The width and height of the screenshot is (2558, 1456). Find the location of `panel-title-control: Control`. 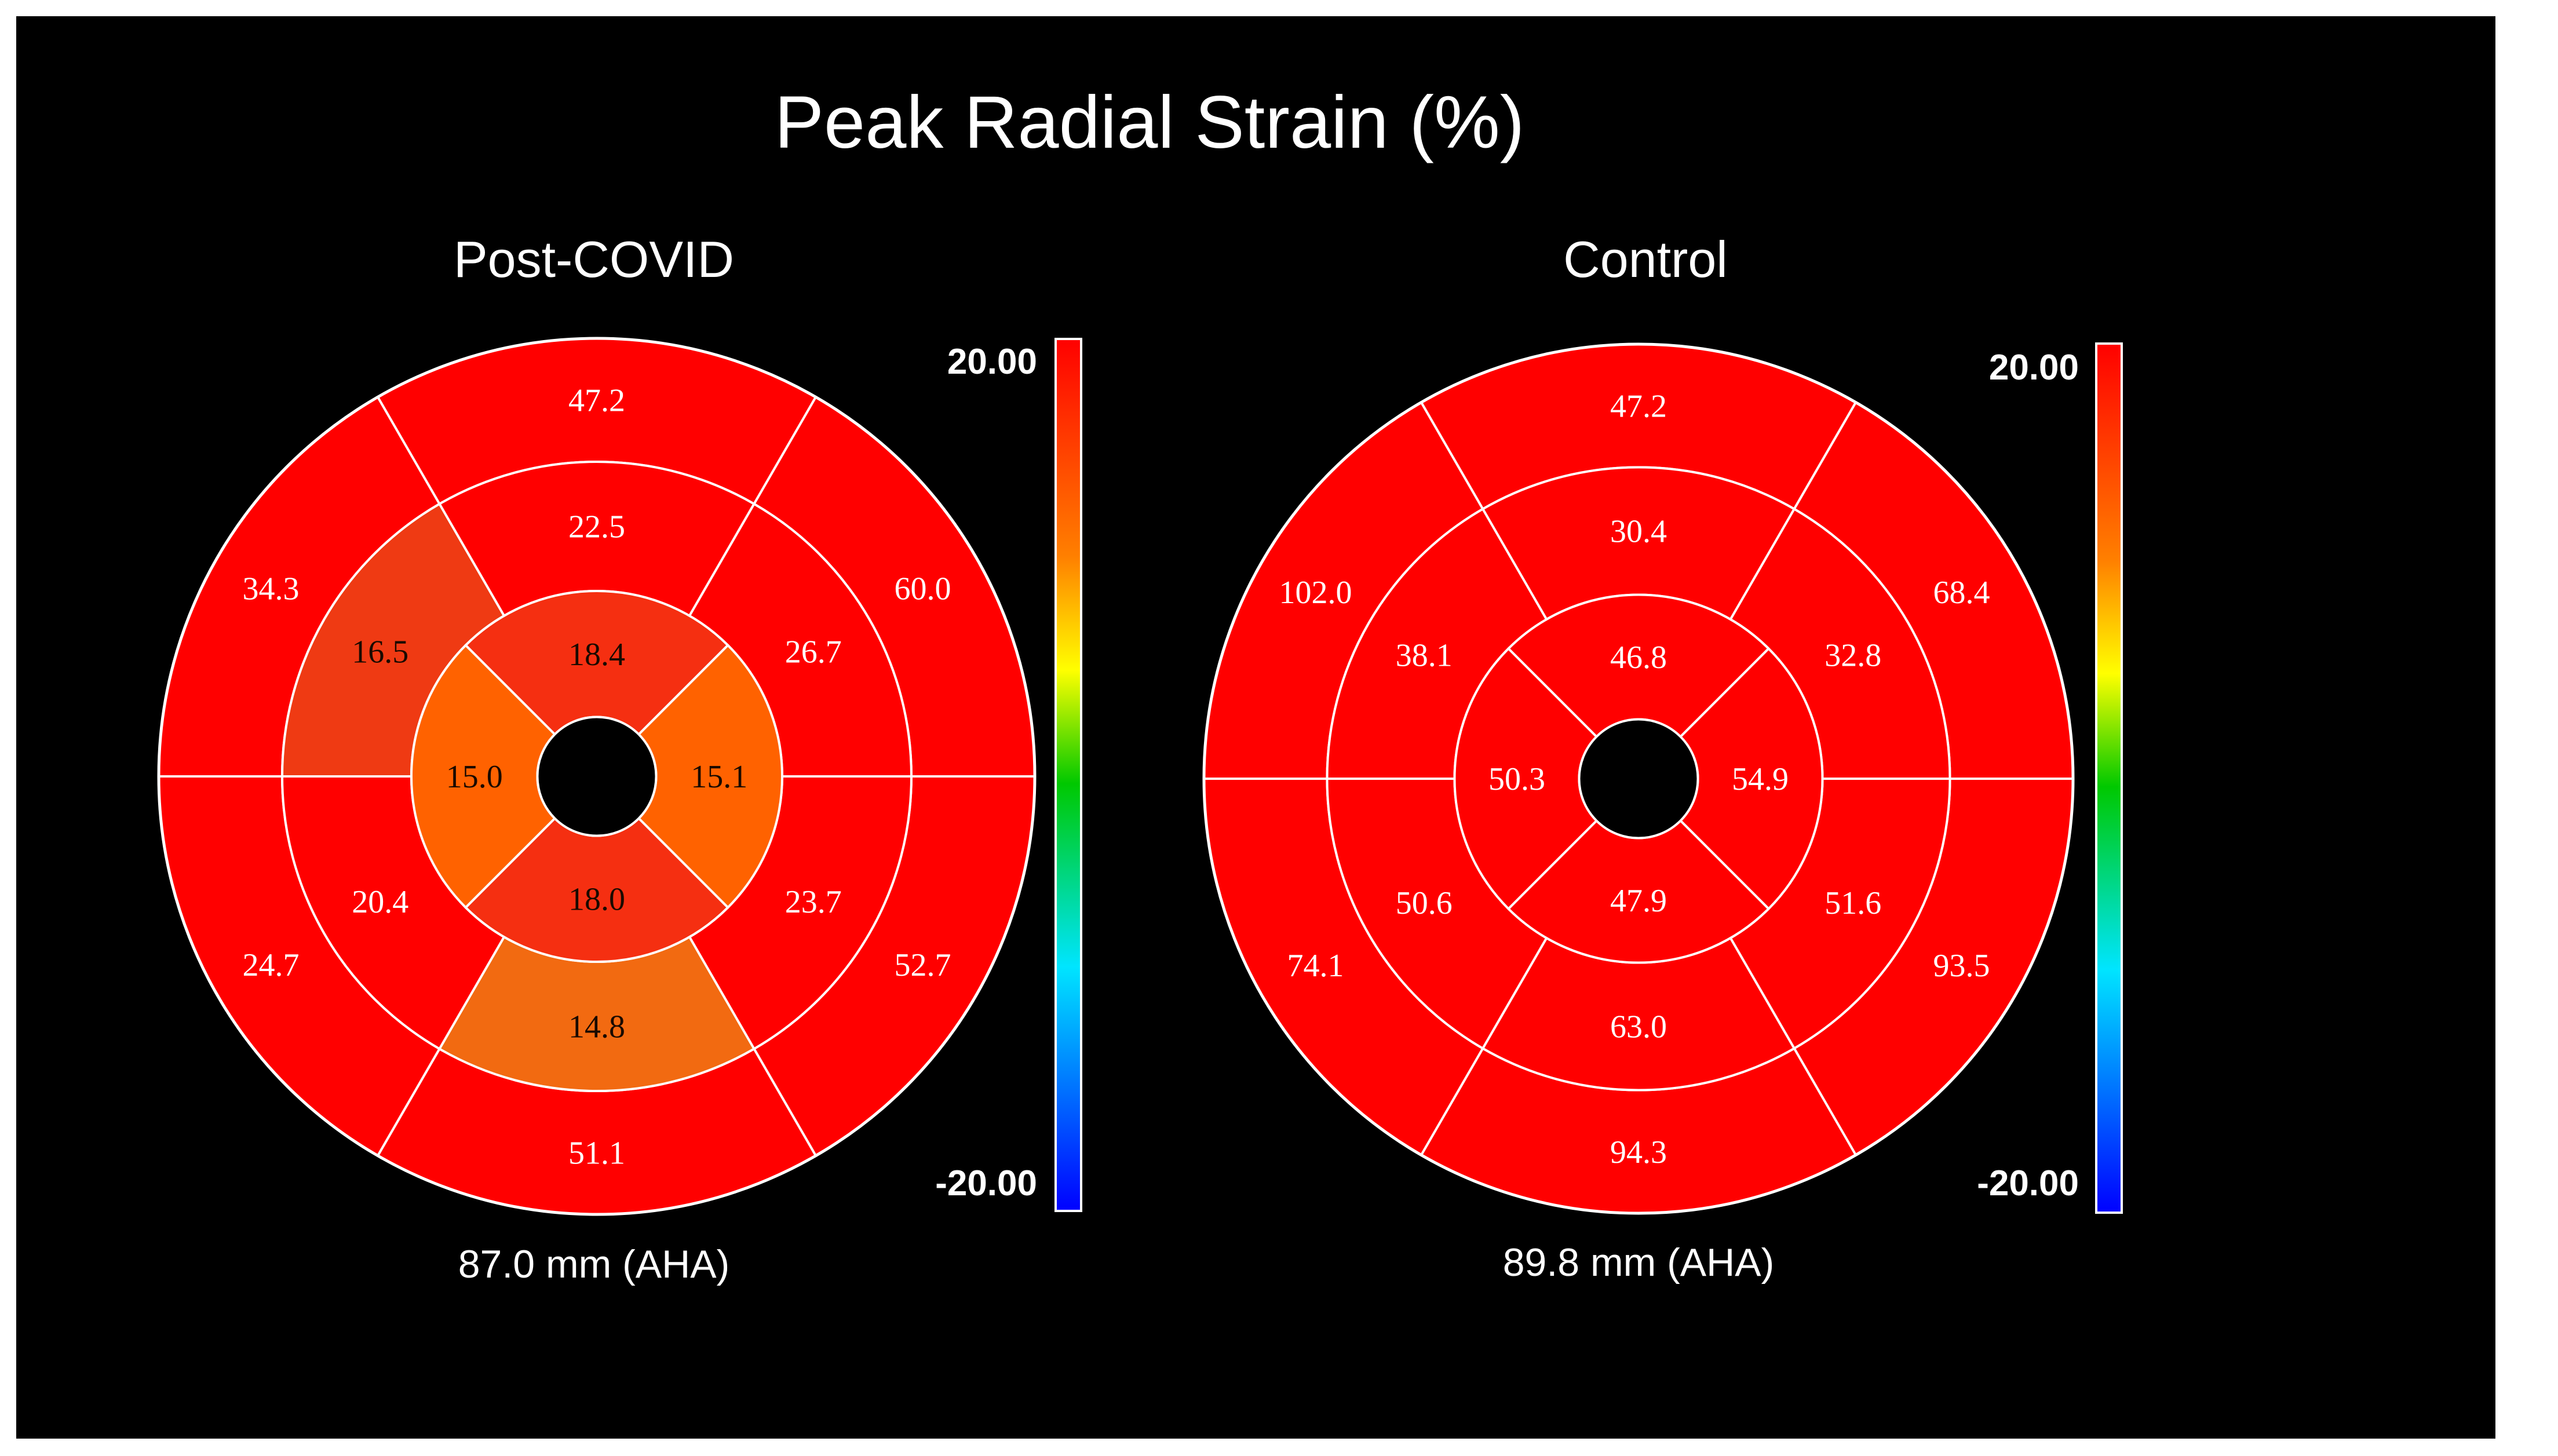

panel-title-control: Control is located at coordinates (1645, 259).